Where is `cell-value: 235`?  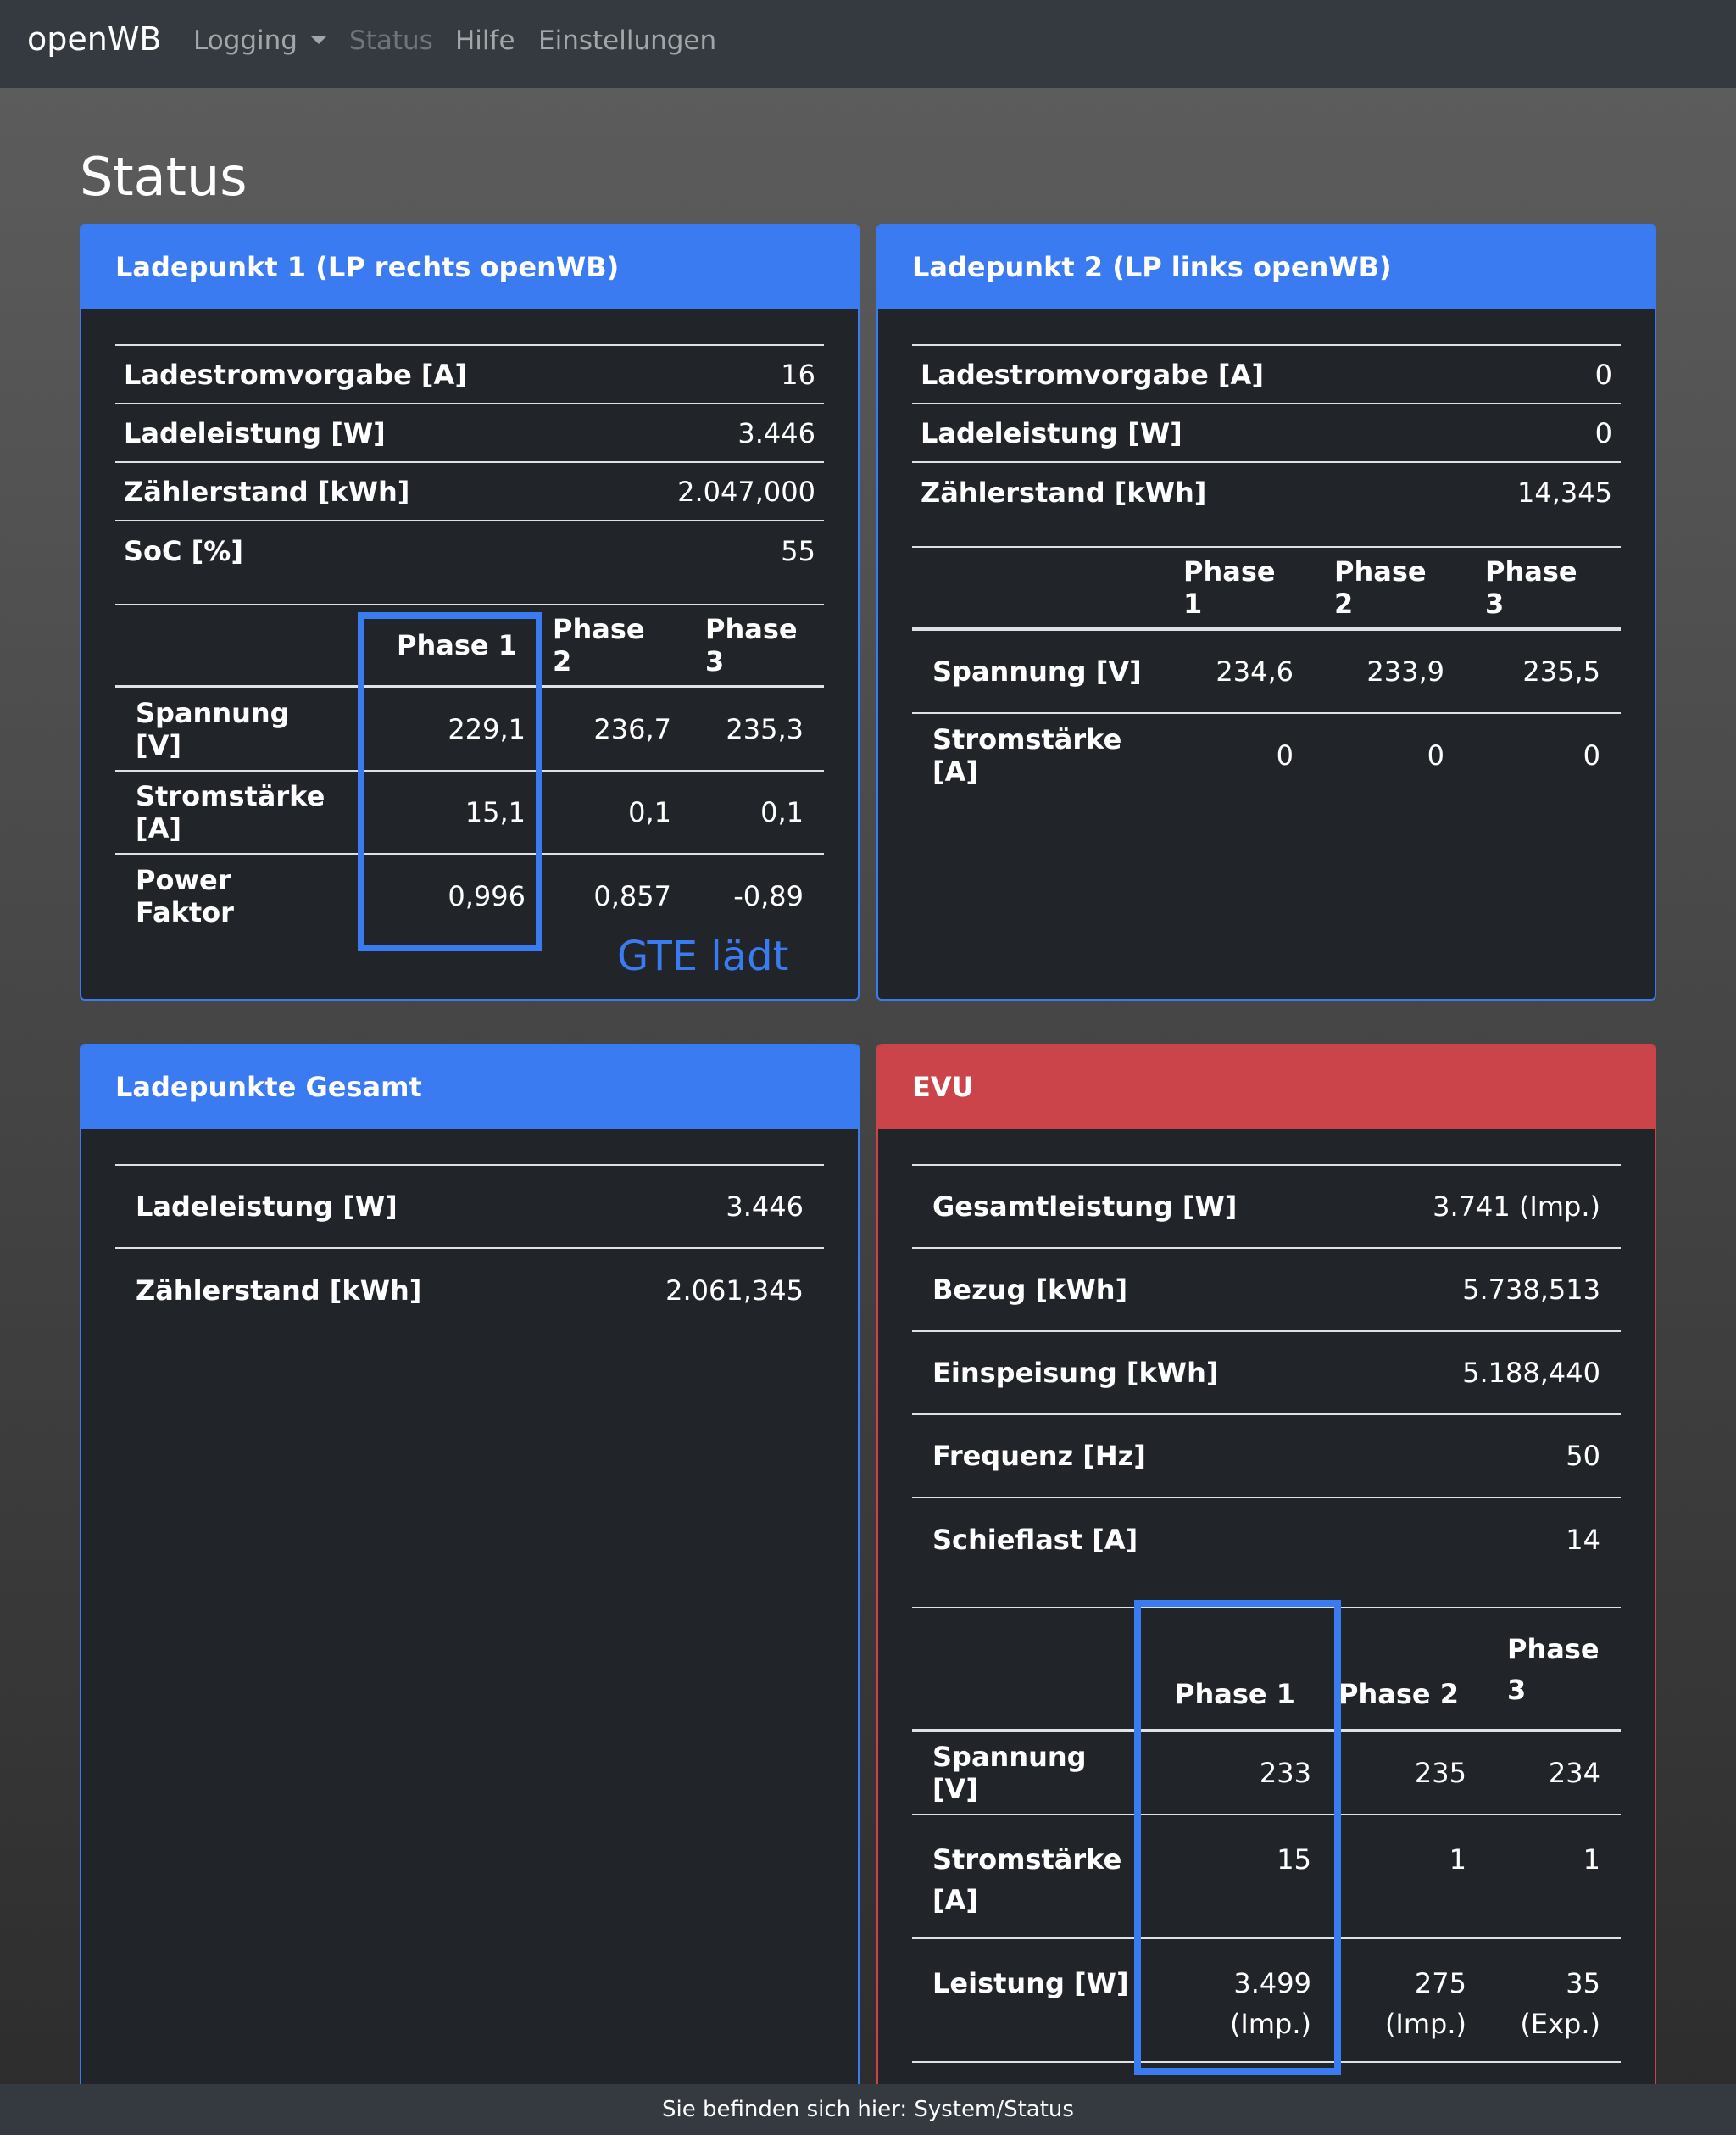
cell-value: 235 is located at coordinates (1440, 1773).